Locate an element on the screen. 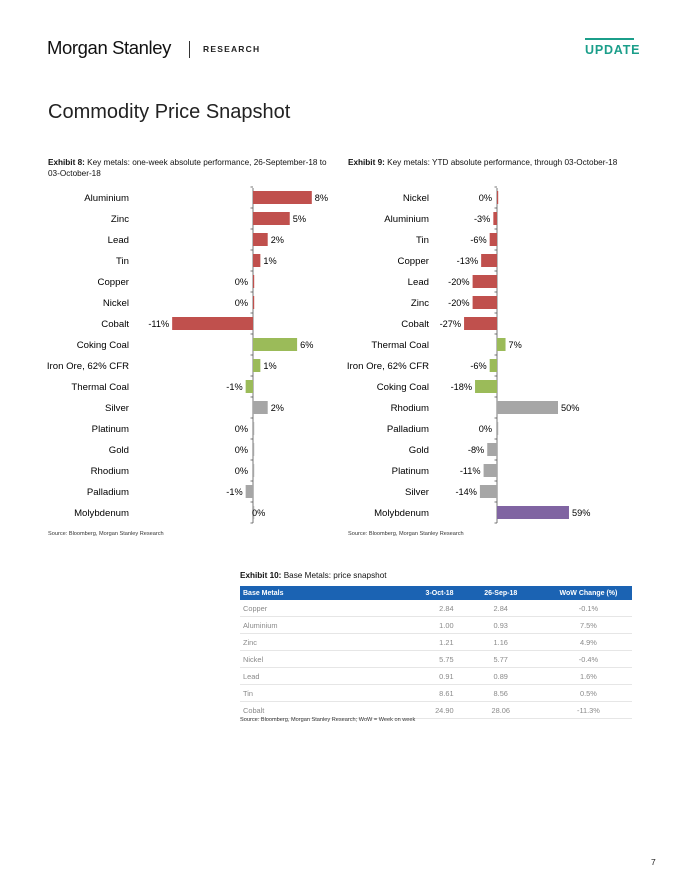  table-cell: 5.75 is located at coordinates (417, 659).